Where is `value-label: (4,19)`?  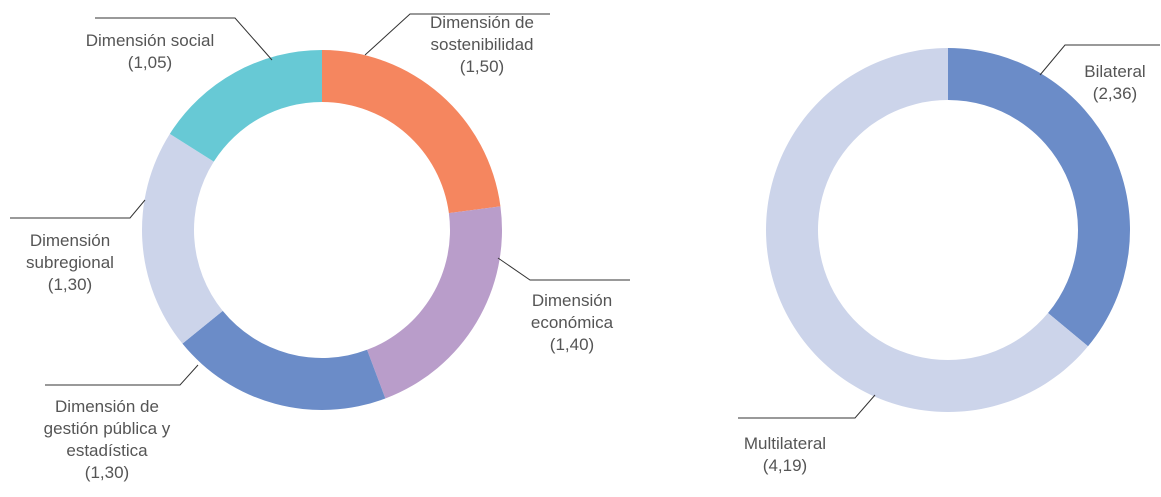 value-label: (4,19) is located at coordinates (785, 465).